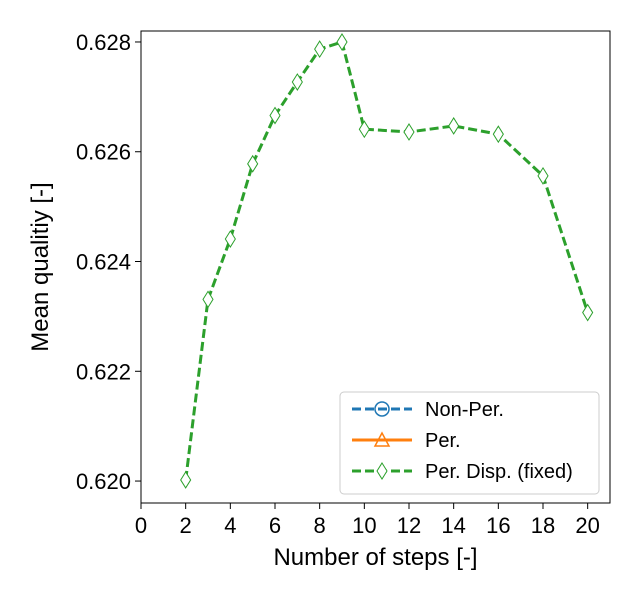  Describe the element at coordinates (453, 525) in the screenshot. I see `x-tick-label: 14` at that location.